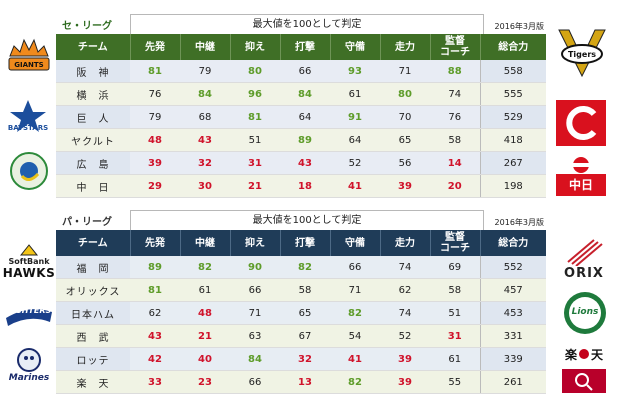 This screenshot has width=617, height=400. I want to click on marines-text: Marines, so click(29, 378).